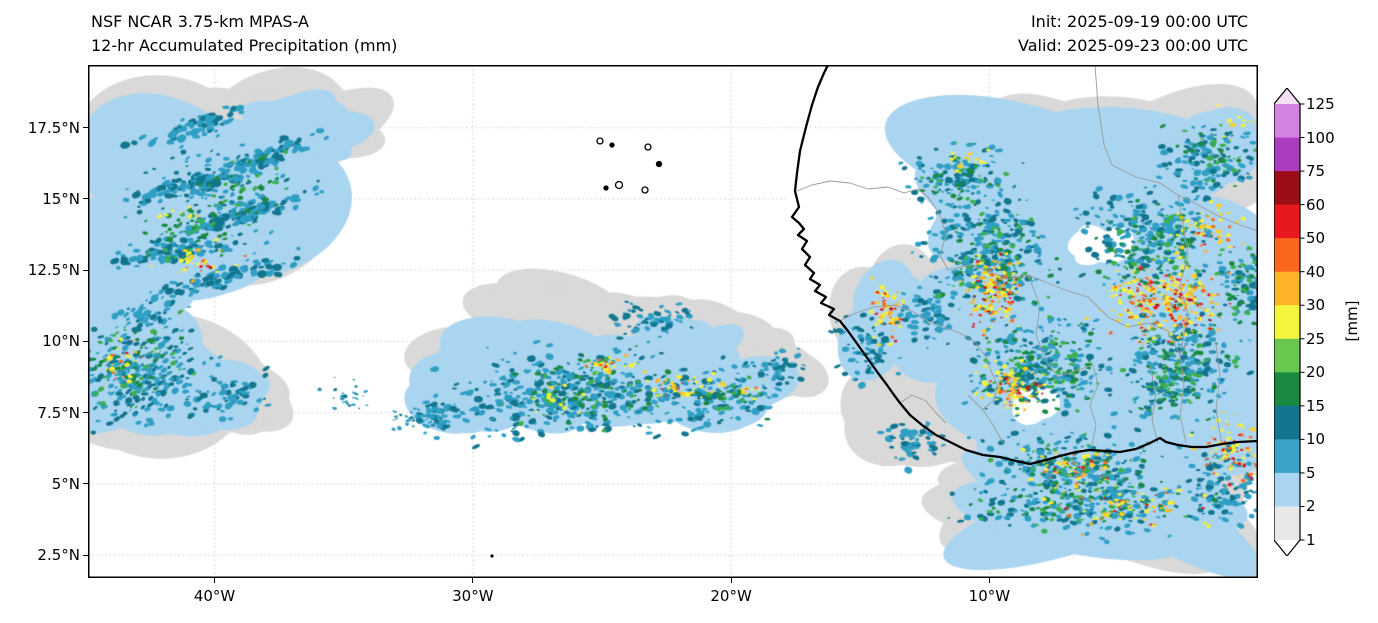  What do you see at coordinates (1320, 104) in the screenshot?
I see `cb-tick-label: 125` at bounding box center [1320, 104].